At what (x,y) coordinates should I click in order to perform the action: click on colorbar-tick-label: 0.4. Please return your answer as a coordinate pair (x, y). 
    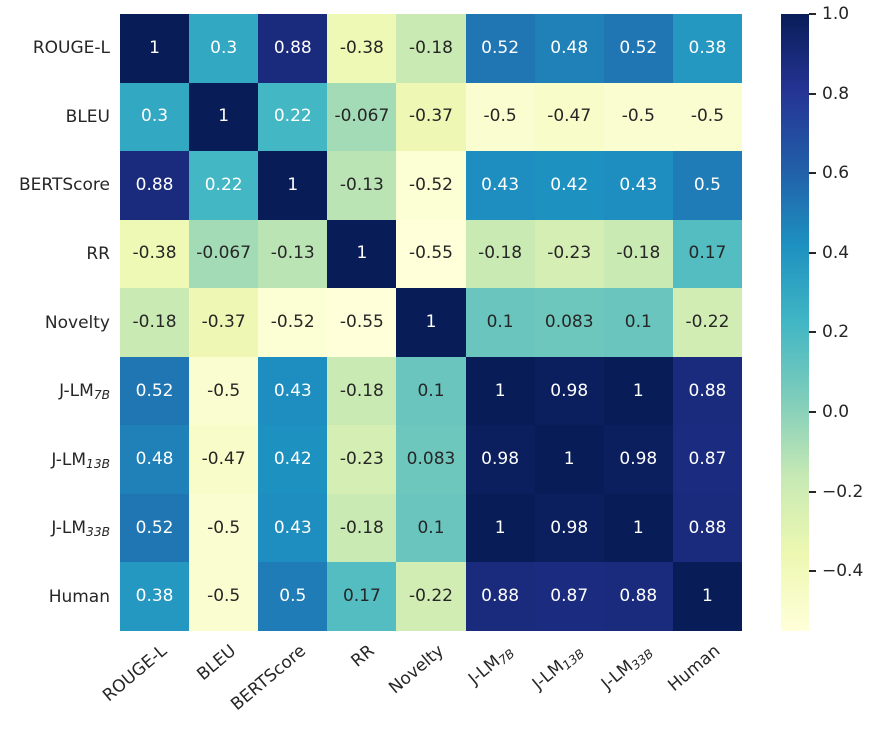
    Looking at the image, I should click on (836, 252).